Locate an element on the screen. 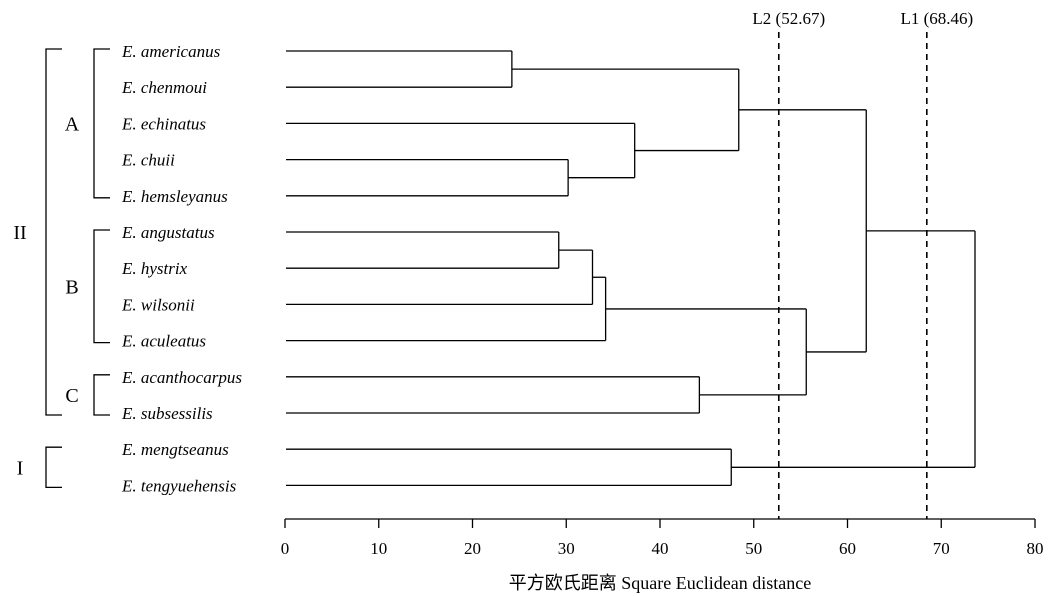 The image size is (1050, 596). x-tick-label-20: 20 is located at coordinates (472, 548).